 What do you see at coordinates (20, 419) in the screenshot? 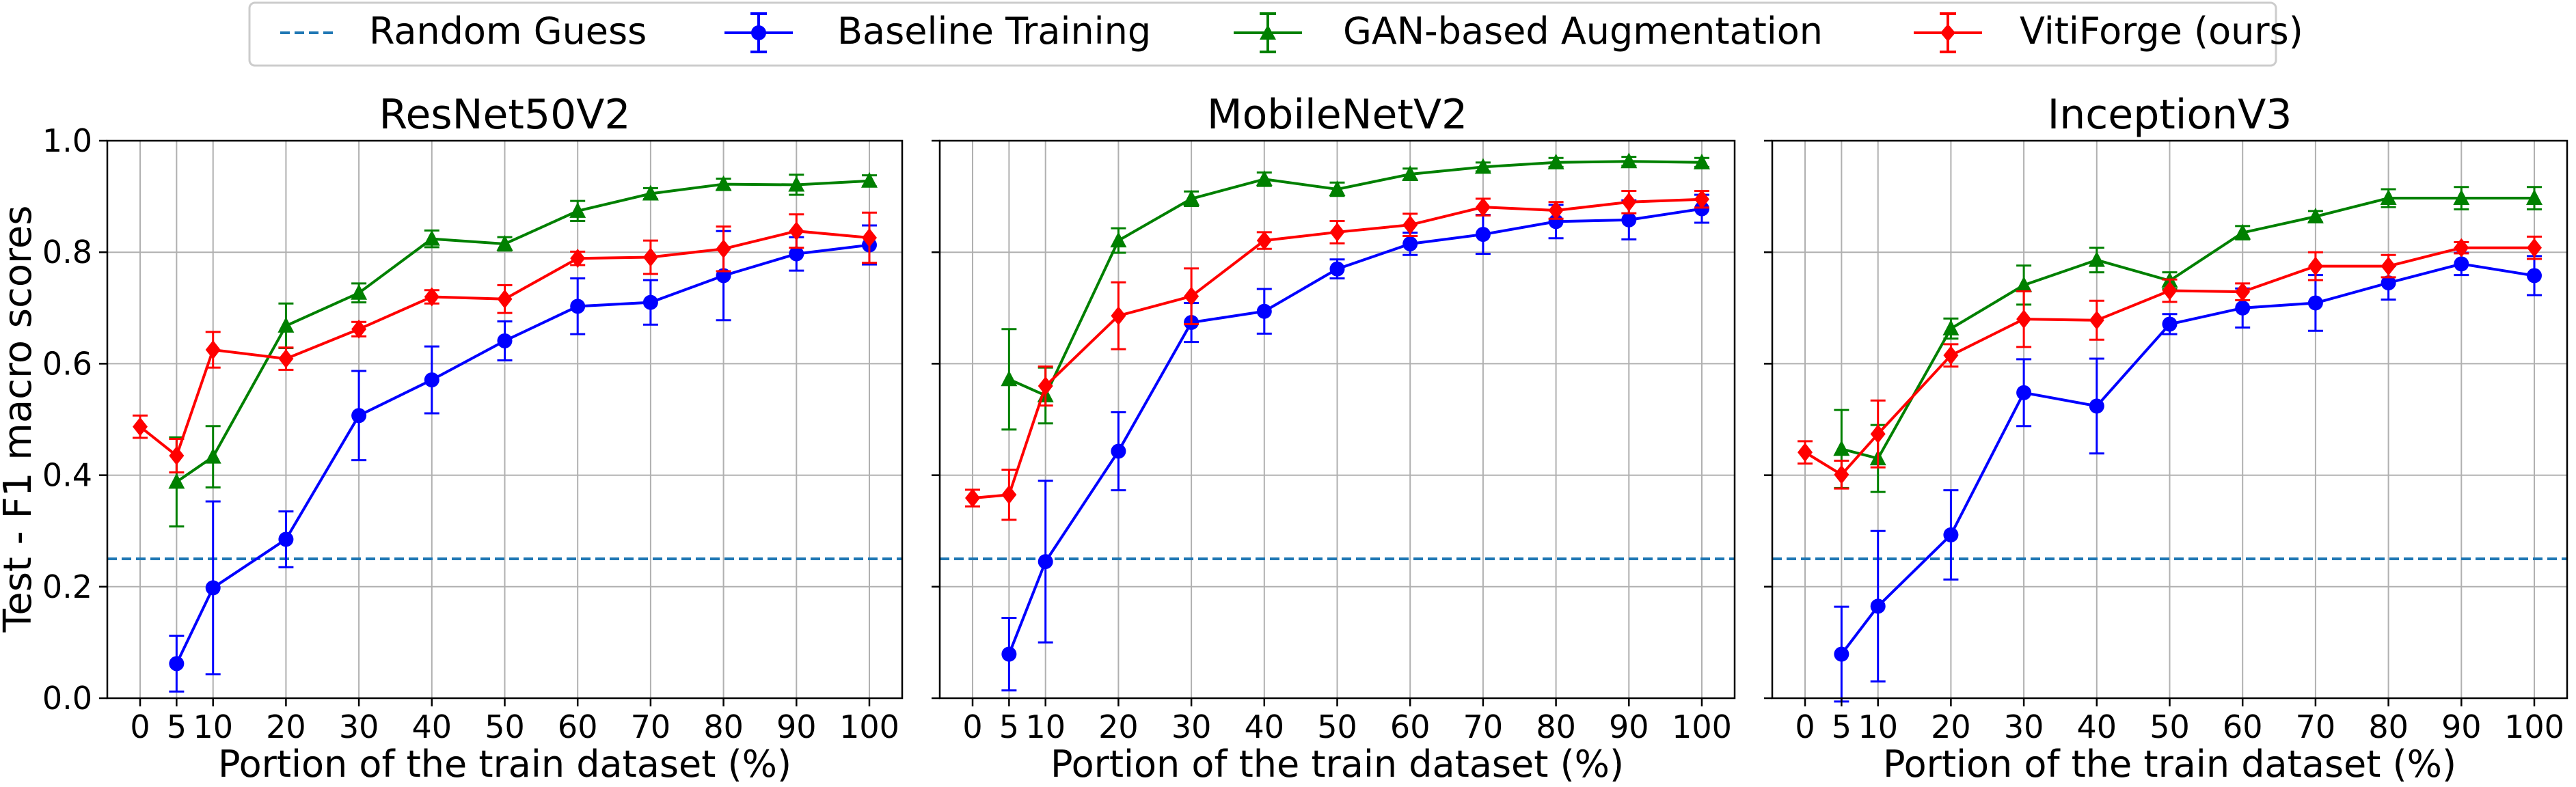
I see `y-axis-label: Test - F1 macro scores` at bounding box center [20, 419].